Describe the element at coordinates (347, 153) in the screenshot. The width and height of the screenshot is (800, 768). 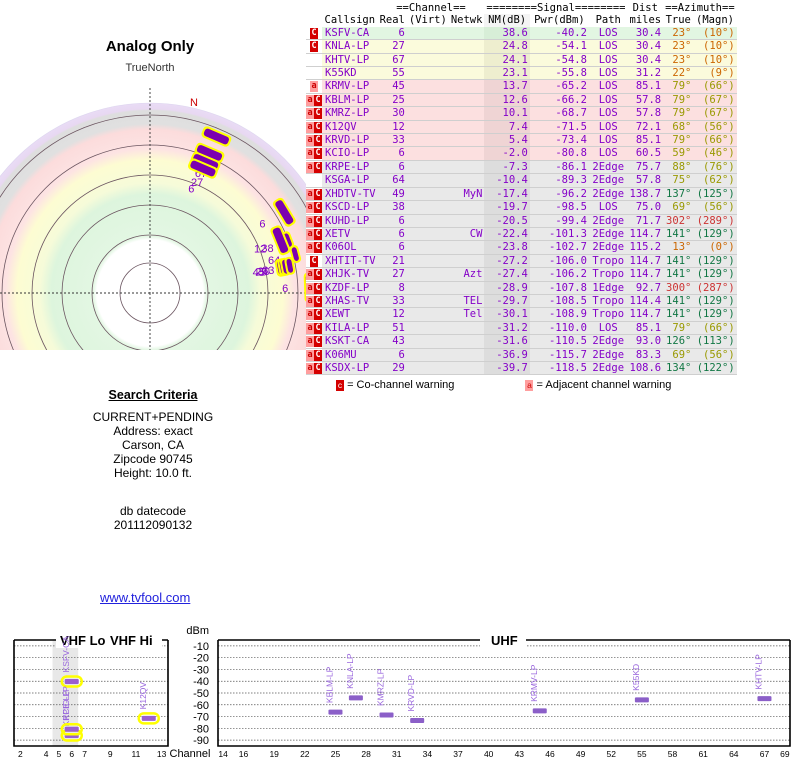
I see `cell-callsign: KCIO-LP` at that location.